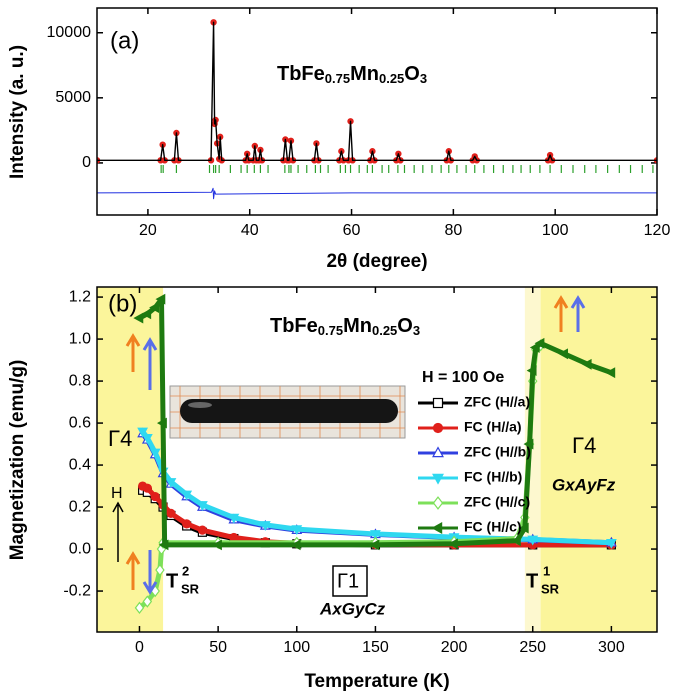  Describe the element at coordinates (376, 681) in the screenshot. I see `x-axis-label: Temperature (K)` at that location.